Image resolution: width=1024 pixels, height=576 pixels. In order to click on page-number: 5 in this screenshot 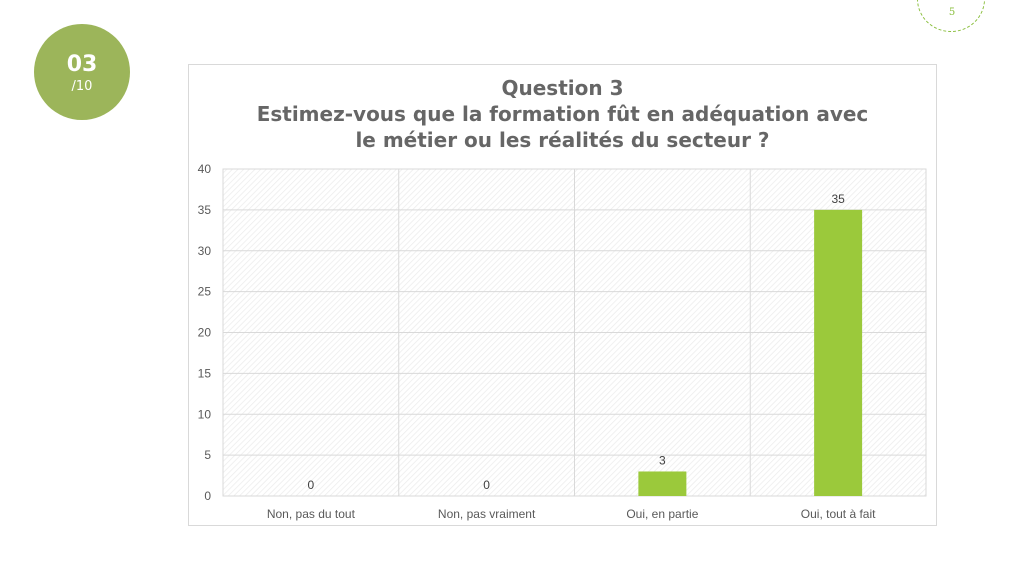, I will do `click(952, 12)`.